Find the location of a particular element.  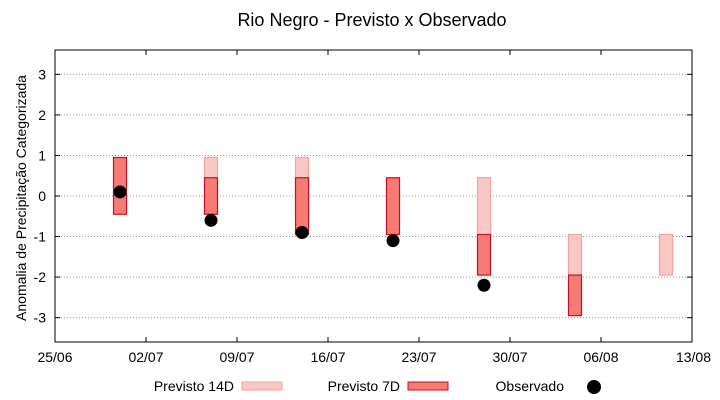

x-tick-label: 23/07 is located at coordinates (418, 357).